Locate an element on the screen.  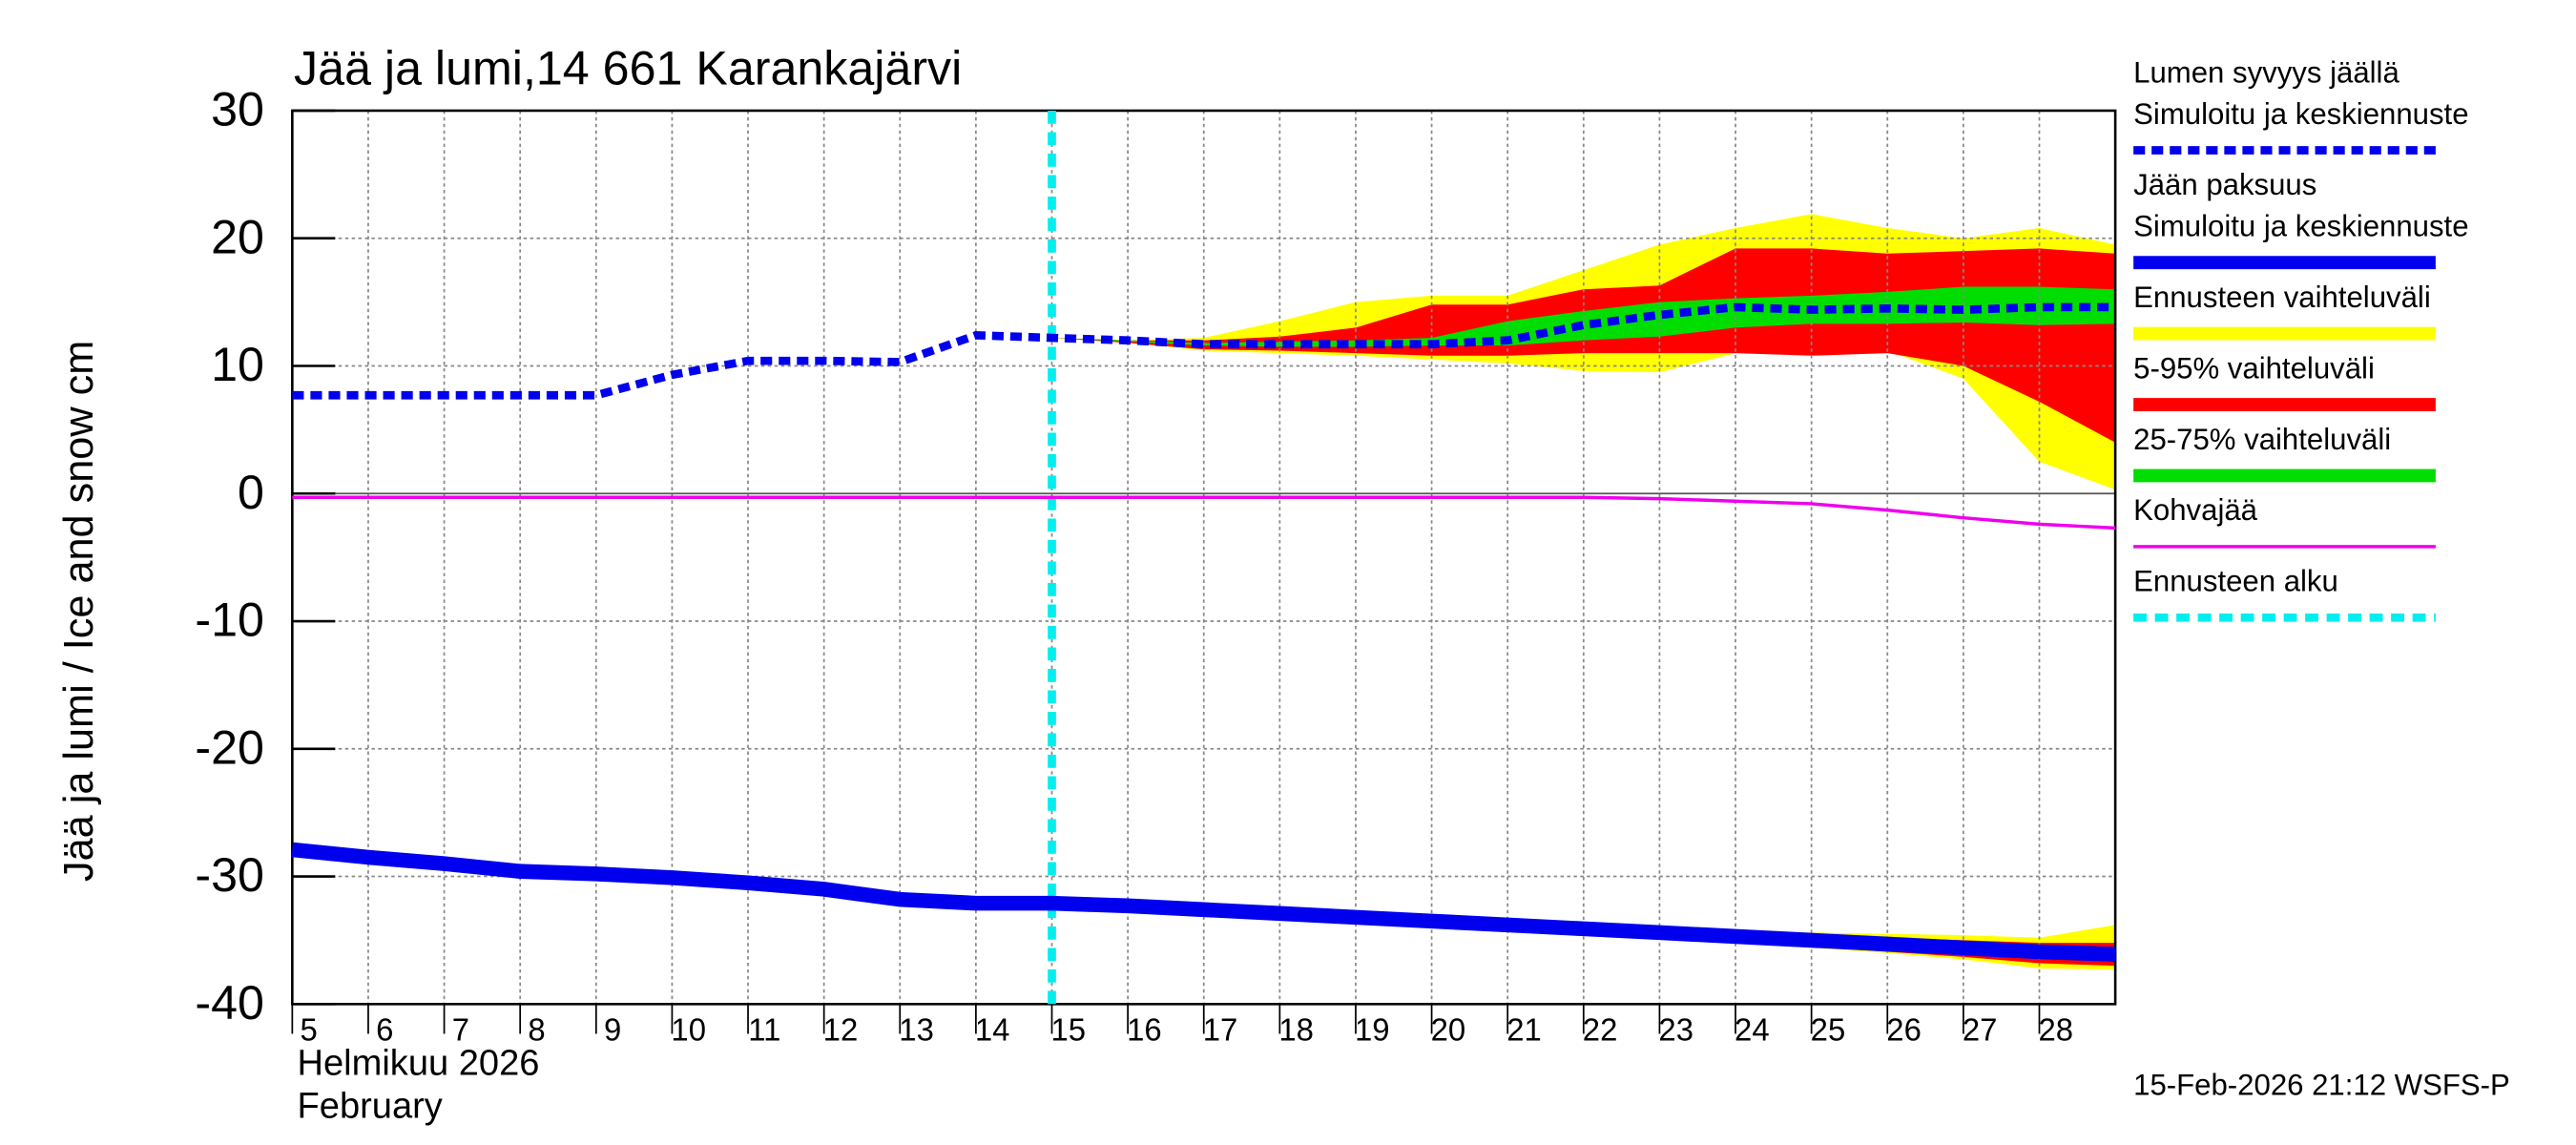
legend-label: Lumen syvyys jäällä is located at coordinates (2266, 73).